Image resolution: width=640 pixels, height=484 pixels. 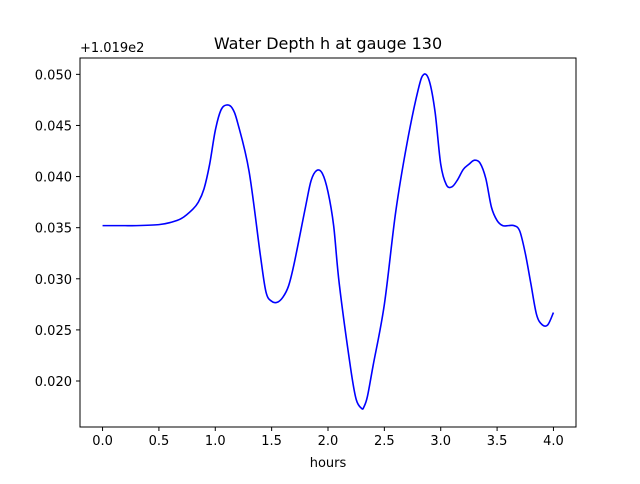 I want to click on x-tick-label: 0.5, so click(x=159, y=441).